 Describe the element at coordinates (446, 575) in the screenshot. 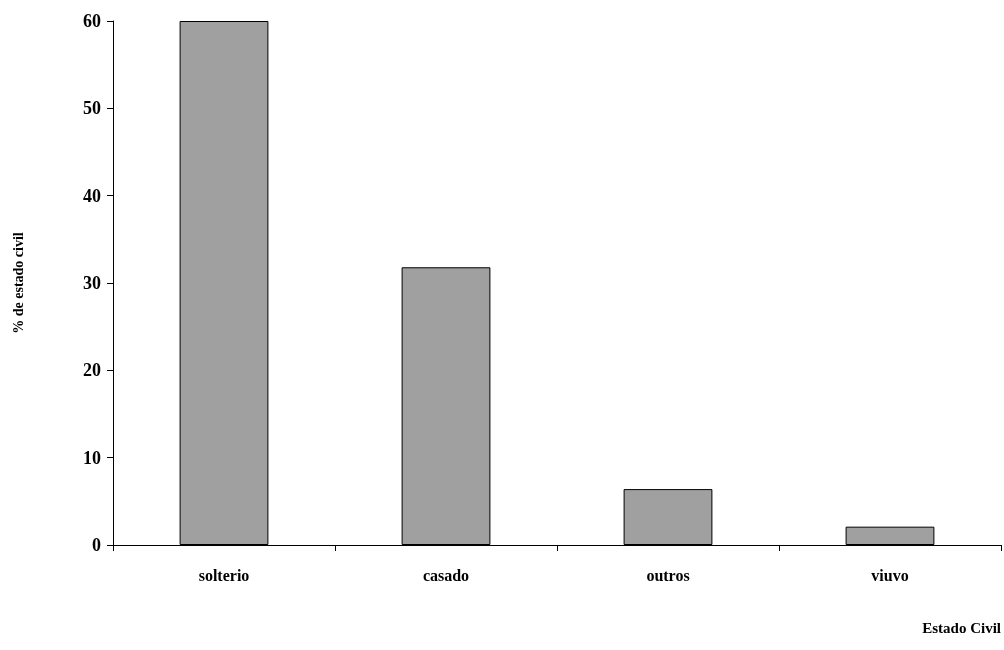

I see `x-tick-label: casado` at that location.